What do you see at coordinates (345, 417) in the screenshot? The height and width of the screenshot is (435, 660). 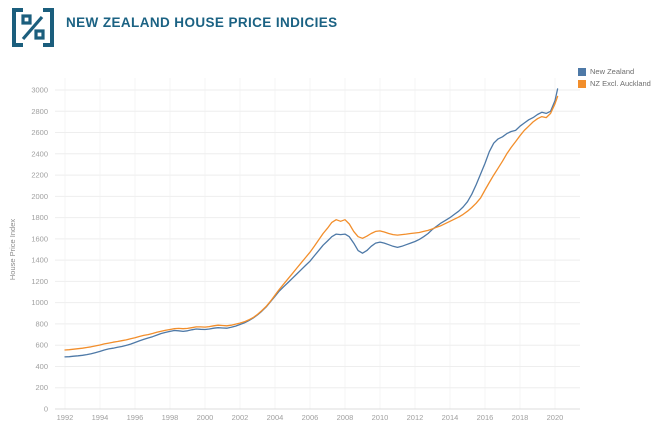 I see `x-tick-label: 2008` at bounding box center [345, 417].